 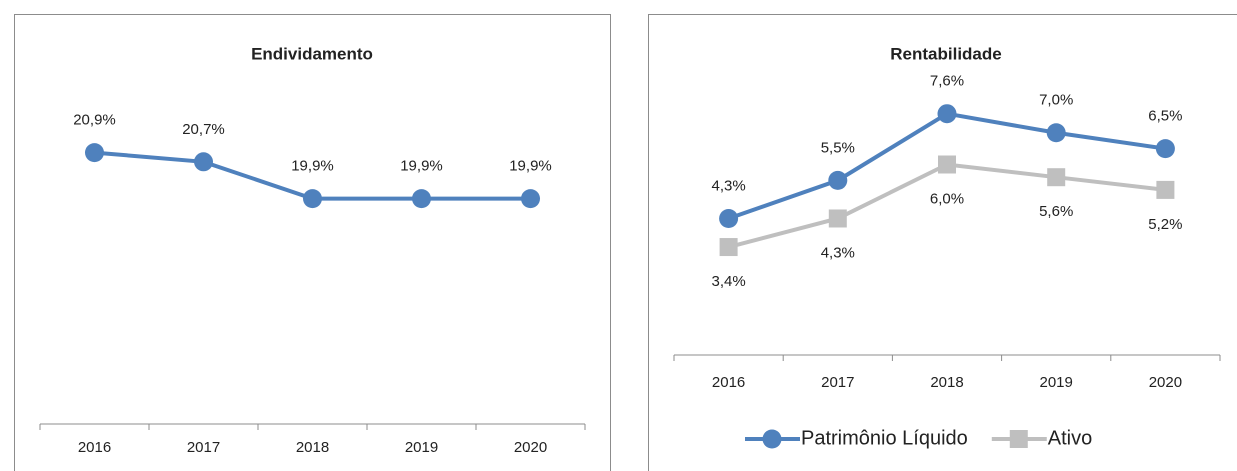 I want to click on data-label: 20,9%, so click(x=94, y=120).